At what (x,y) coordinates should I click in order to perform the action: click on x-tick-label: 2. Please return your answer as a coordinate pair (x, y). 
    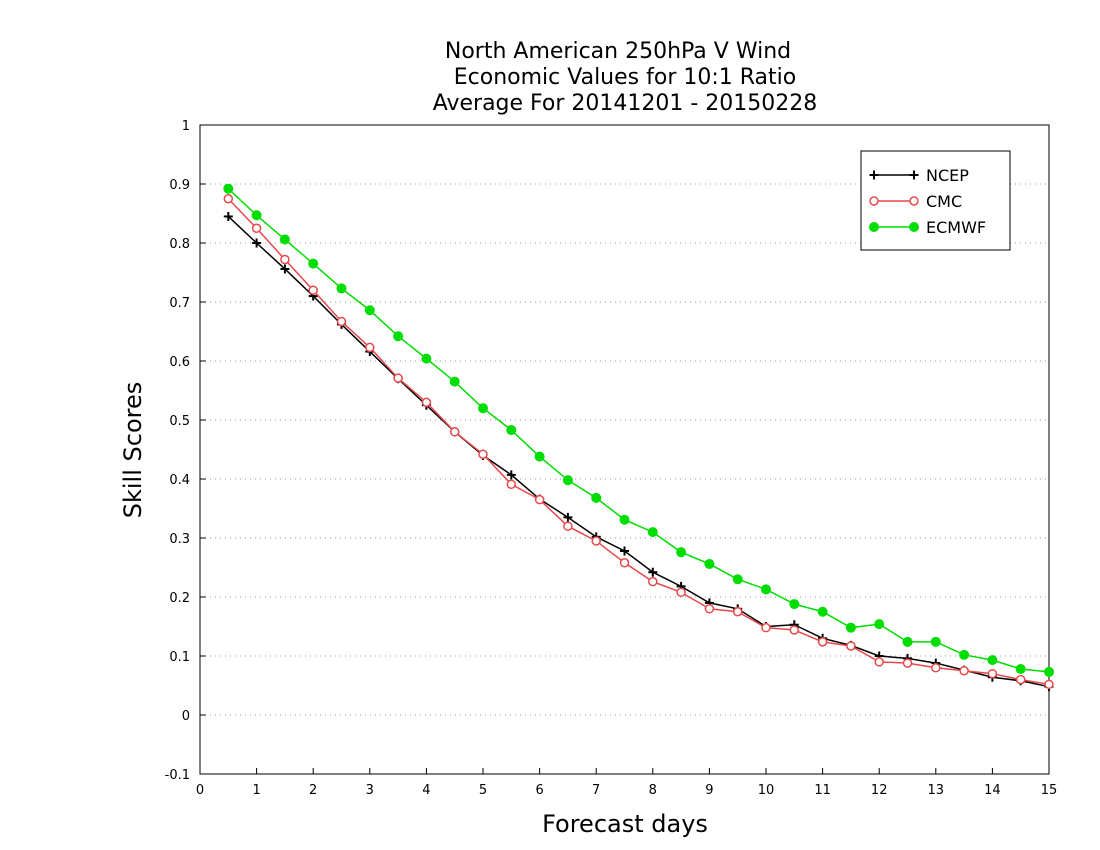
    Looking at the image, I should click on (313, 790).